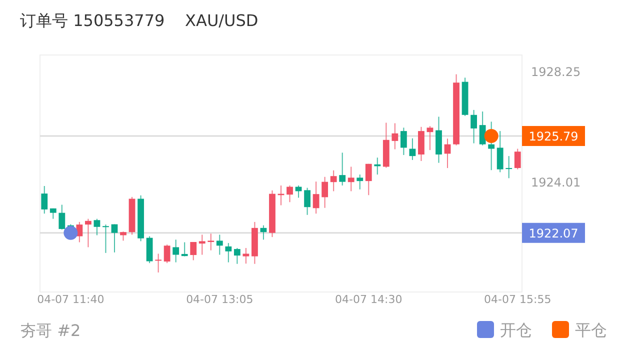 The height and width of the screenshot is (350, 620). I want to click on y-tick-label: 1928.25, so click(556, 71).